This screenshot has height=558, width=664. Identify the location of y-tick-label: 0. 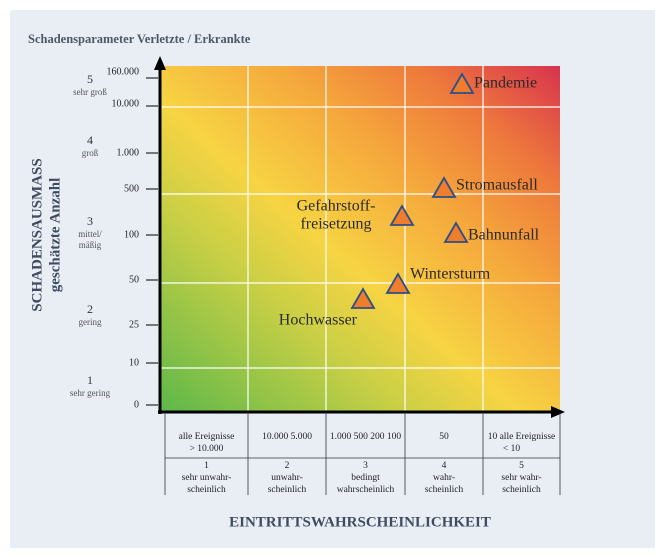
(136, 404).